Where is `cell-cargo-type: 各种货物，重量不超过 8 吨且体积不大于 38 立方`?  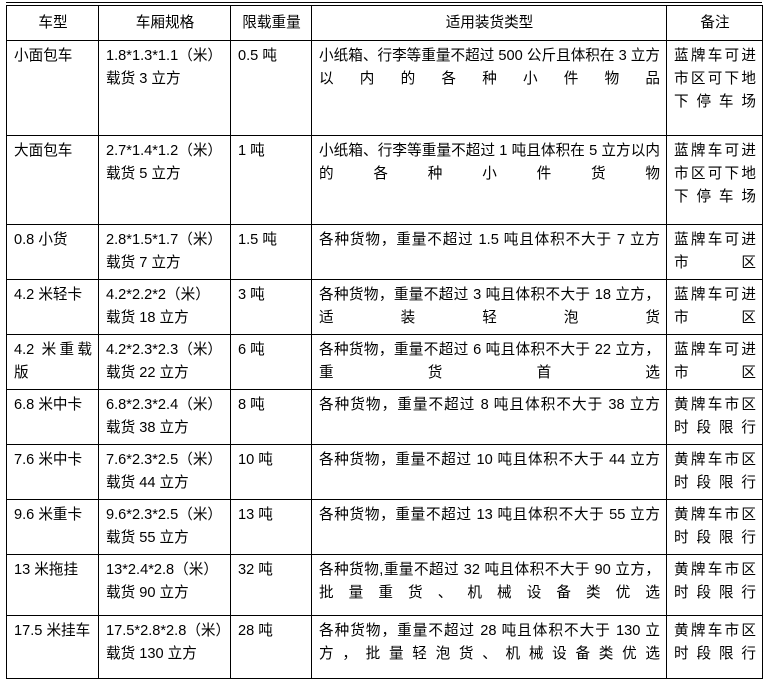 cell-cargo-type: 各种货物，重量不超过 8 吨且体积不大于 38 立方 is located at coordinates (489, 417).